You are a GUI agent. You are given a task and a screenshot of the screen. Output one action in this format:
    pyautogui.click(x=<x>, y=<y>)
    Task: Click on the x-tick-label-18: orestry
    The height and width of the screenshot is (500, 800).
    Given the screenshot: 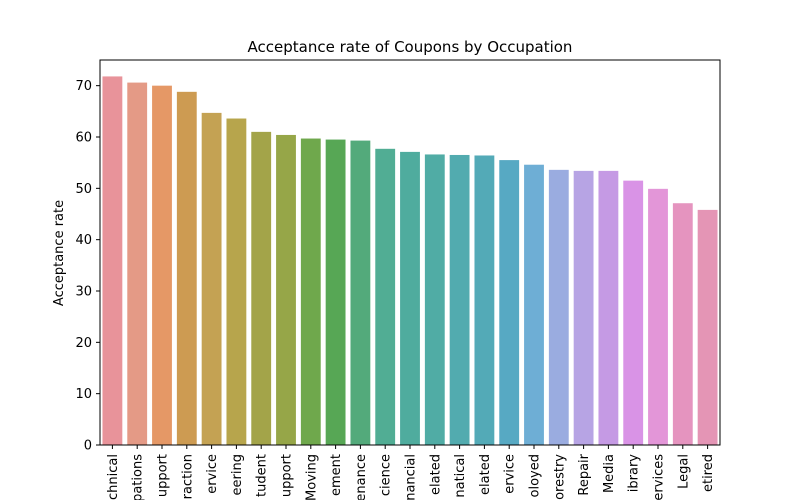 What is the action you would take?
    pyautogui.click(x=559, y=477)
    